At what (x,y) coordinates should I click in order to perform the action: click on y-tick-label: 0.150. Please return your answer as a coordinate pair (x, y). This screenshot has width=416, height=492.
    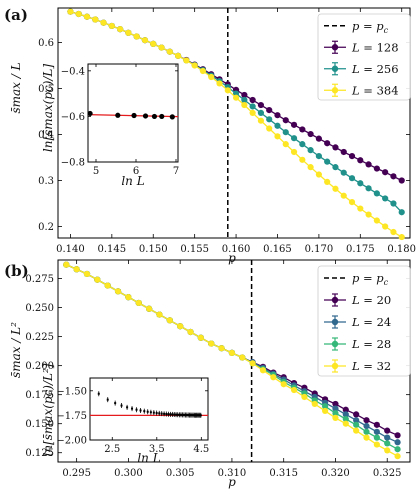
    Looking at the image, I should click on (39, 424).